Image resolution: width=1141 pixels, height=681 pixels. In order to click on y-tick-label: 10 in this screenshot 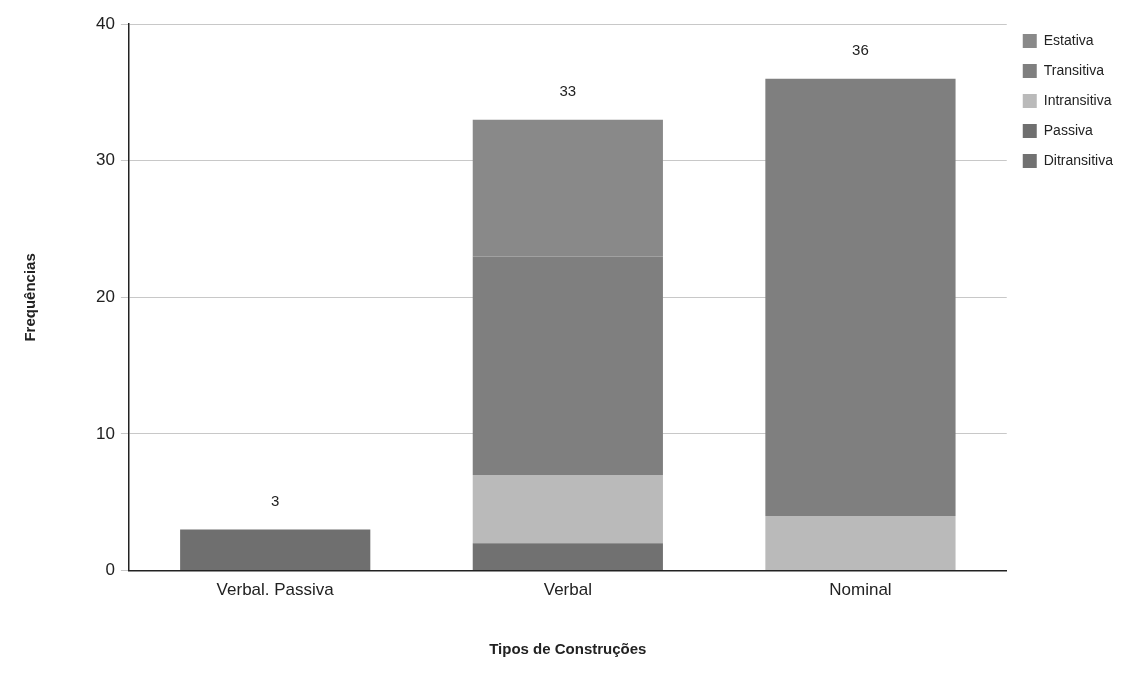, I will do `click(105, 433)`.